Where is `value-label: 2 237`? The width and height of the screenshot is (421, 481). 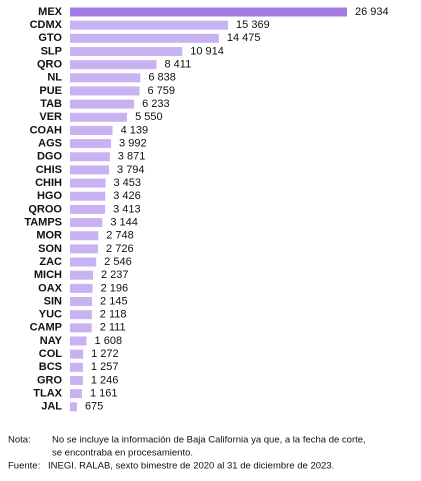 value-label: 2 237 is located at coordinates (115, 275).